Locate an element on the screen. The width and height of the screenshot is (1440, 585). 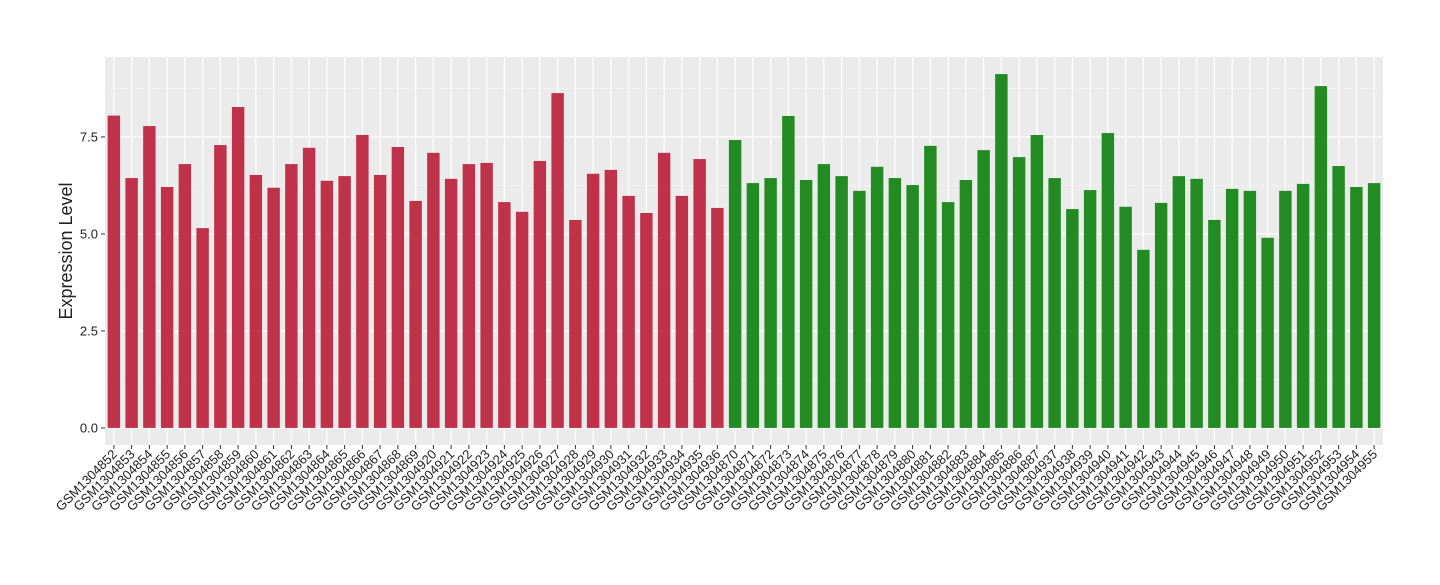
y-tick-label: 7.5 is located at coordinates (89, 136).